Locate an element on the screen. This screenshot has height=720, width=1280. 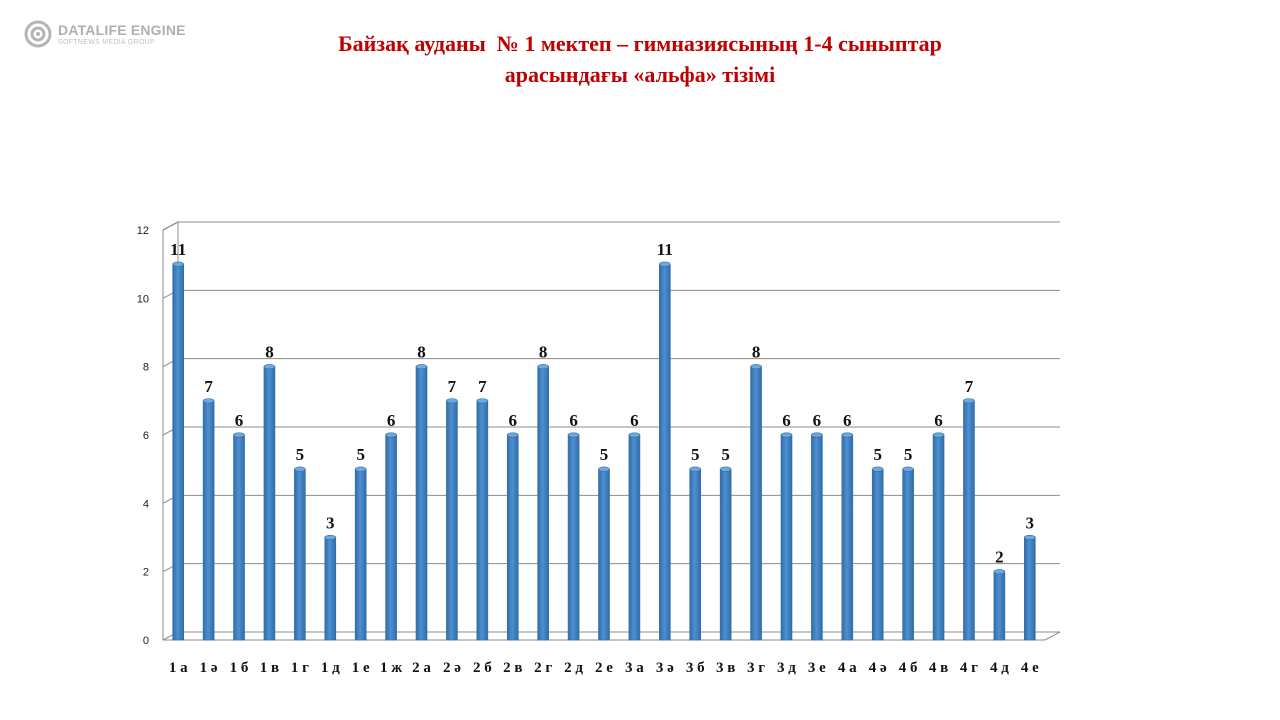
data-label: 11 is located at coordinates (665, 249).